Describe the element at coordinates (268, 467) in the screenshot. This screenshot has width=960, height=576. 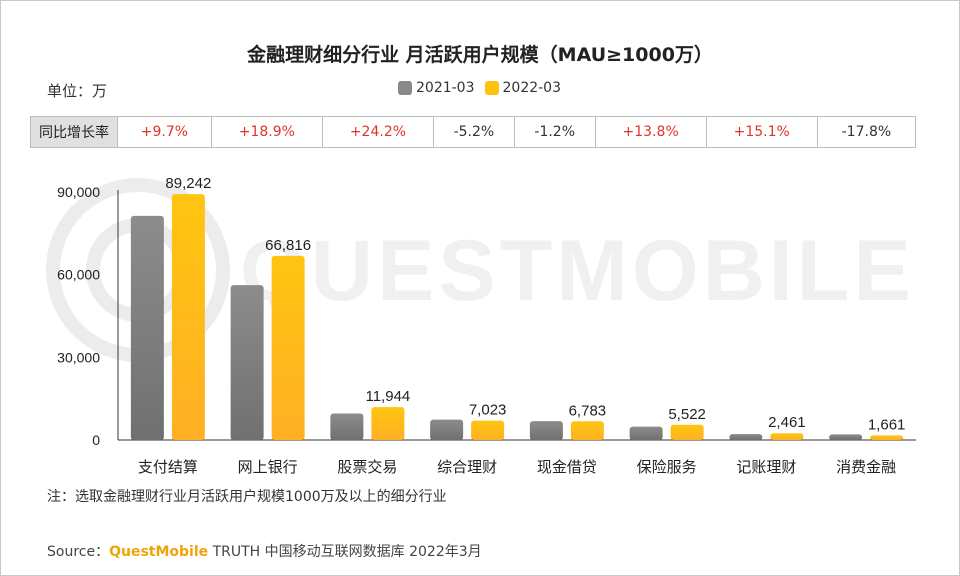
I see `x-tick-label: 网上银行` at that location.